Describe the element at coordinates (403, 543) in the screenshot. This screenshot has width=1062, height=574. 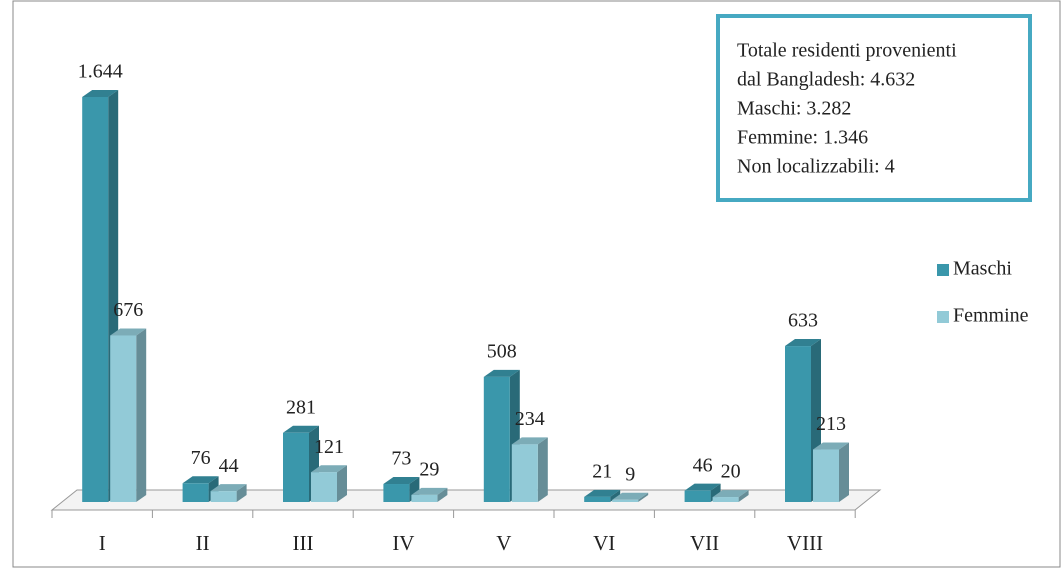
I see `x-tick-label: IV` at that location.